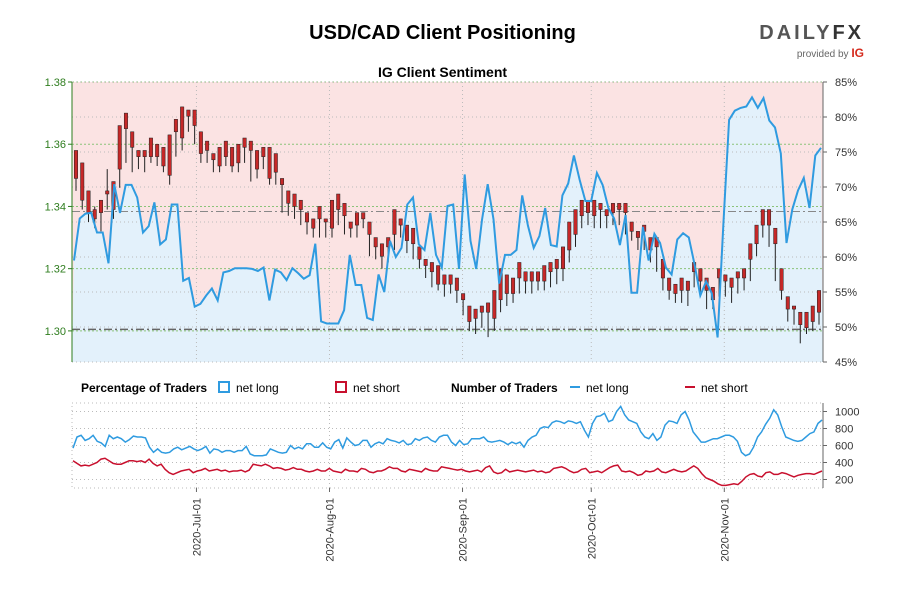 Image resolution: width=900 pixels, height=600 pixels. What do you see at coordinates (725, 530) in the screenshot?
I see `date-tick-label-4: 2020-Nov-01` at bounding box center [725, 530].